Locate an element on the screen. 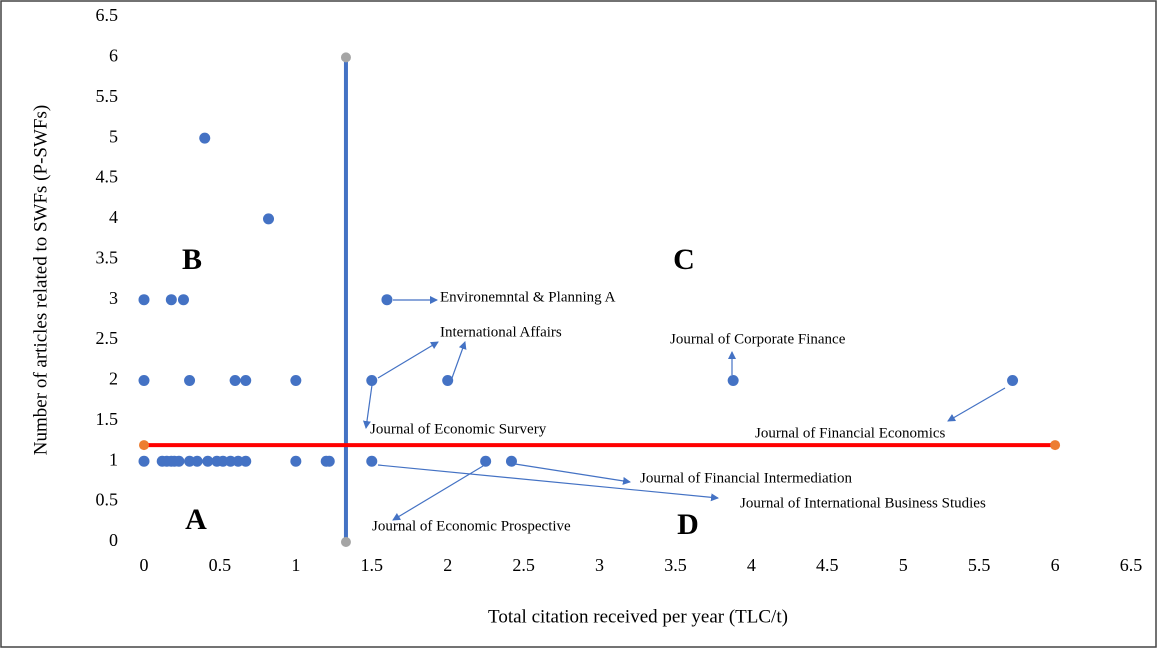 The width and height of the screenshot is (1157, 648). quadrant-label: D is located at coordinates (688, 524).